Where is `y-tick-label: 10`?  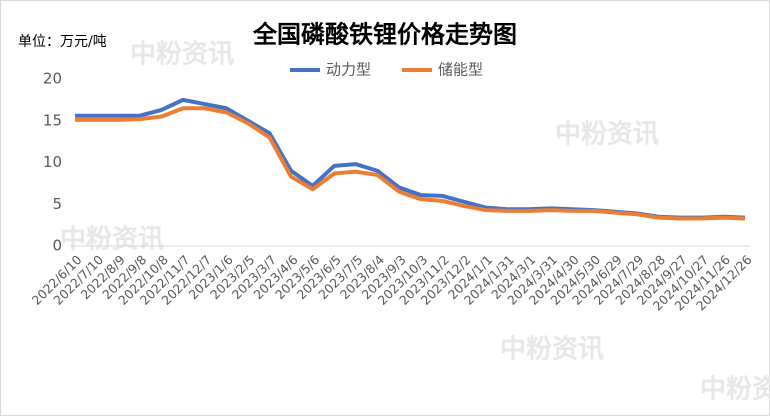
y-tick-label: 10 is located at coordinates (52, 162).